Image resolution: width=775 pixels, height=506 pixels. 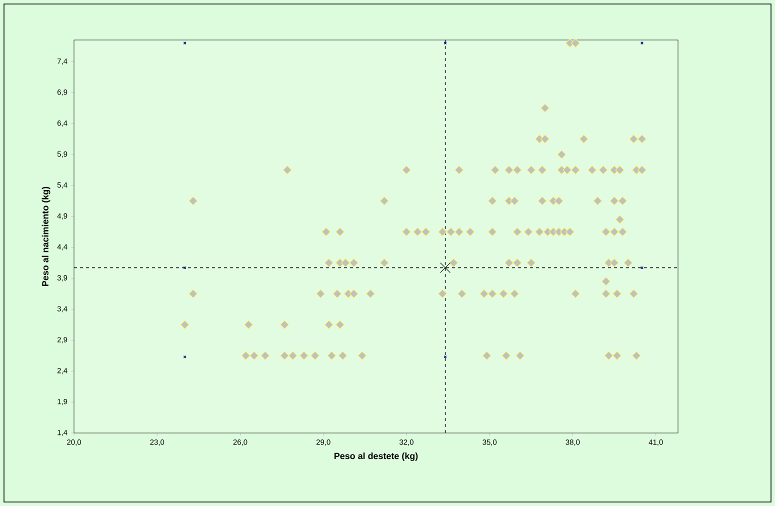 I want to click on y-axis-title: Peso al nacimiento (kg), so click(x=46, y=236).